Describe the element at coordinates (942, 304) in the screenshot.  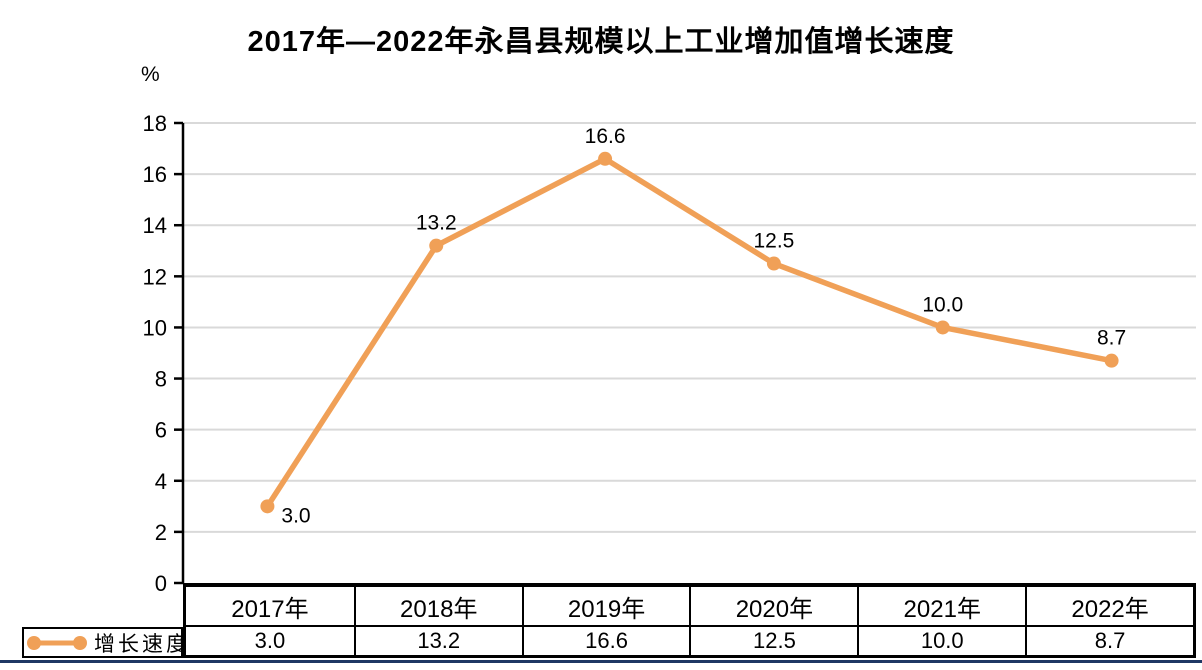
I see `data-point-label: 10.0` at that location.